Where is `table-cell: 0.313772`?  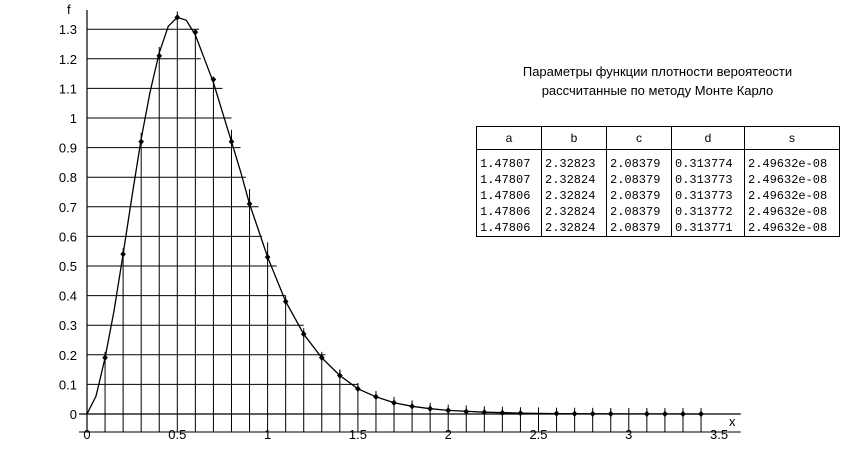 table-cell: 0.313772 is located at coordinates (708, 212).